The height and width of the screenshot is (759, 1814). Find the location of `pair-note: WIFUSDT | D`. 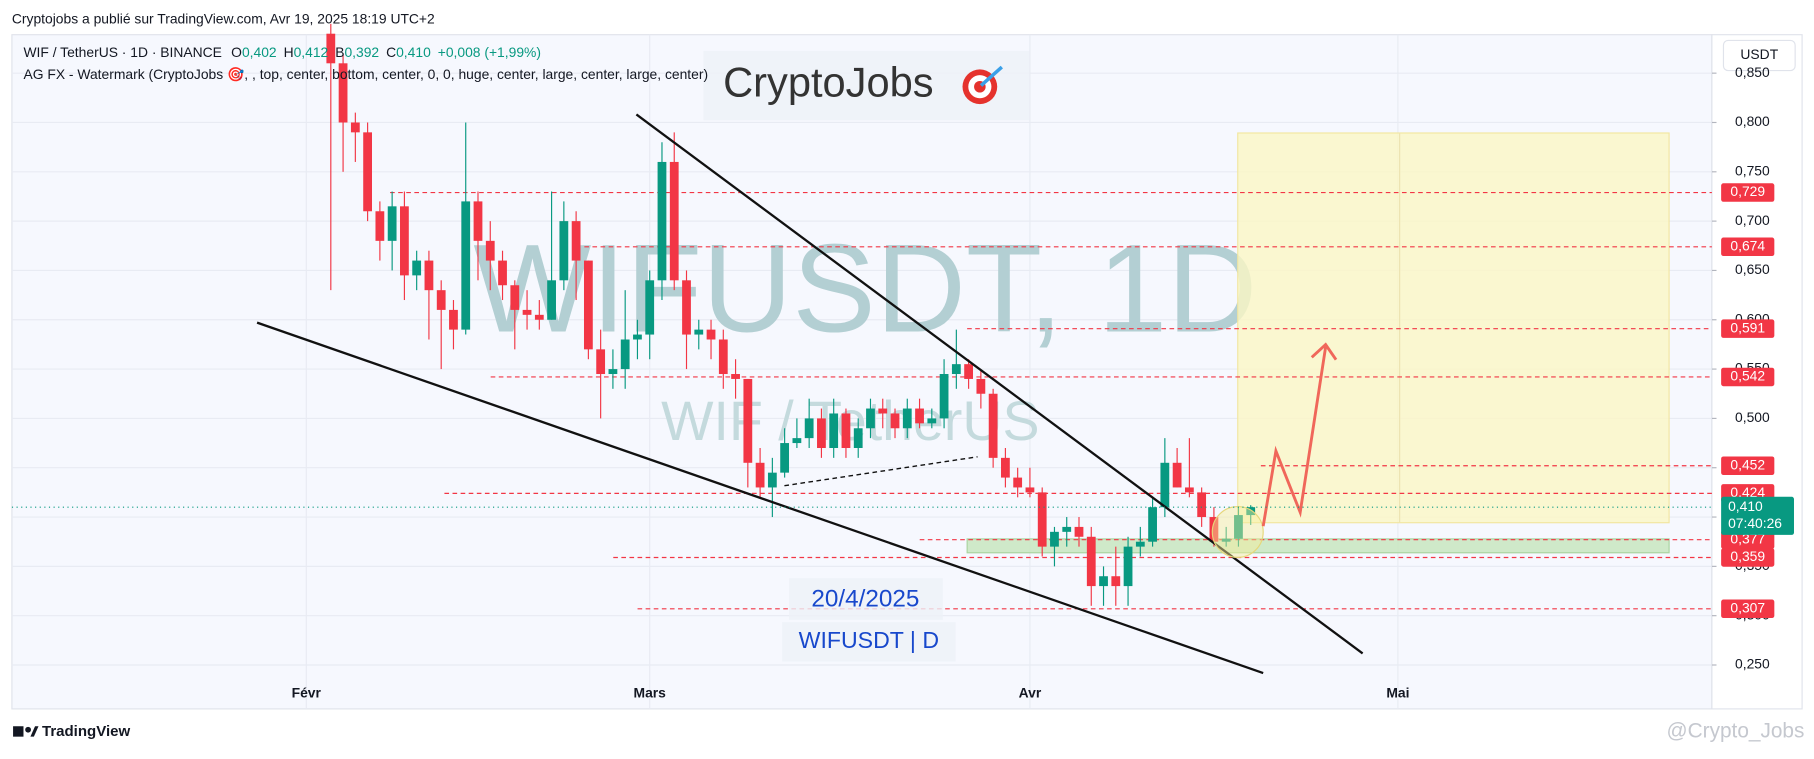

pair-note: WIFUSDT | D is located at coordinates (869, 640).